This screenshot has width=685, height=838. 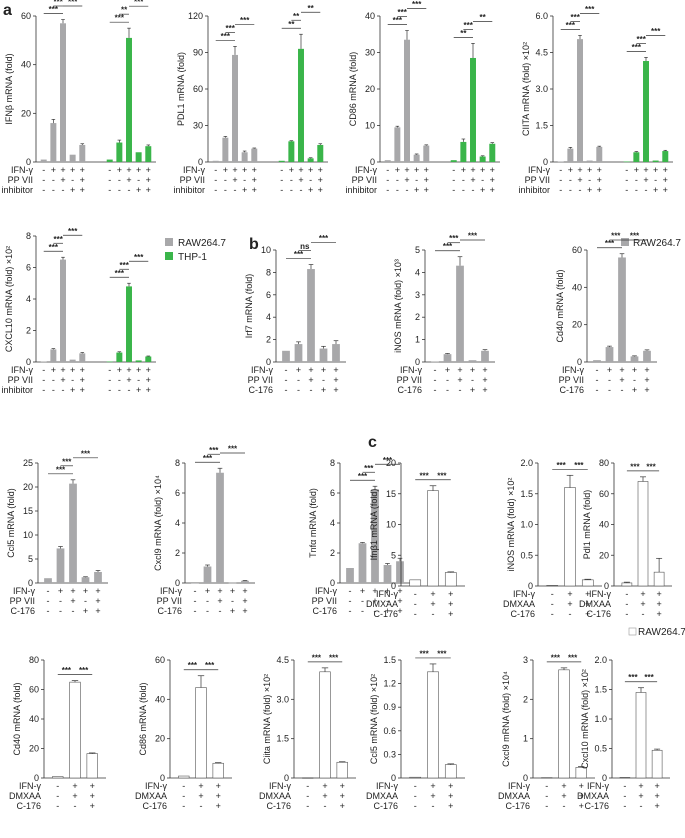 What do you see at coordinates (651, 243) in the screenshot?
I see `legend-b: RAW264.7` at bounding box center [651, 243].